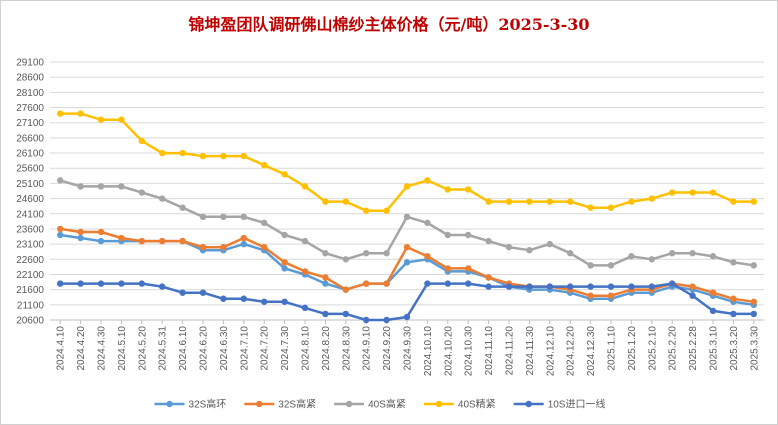 This screenshot has width=778, height=425. I want to click on x-tick-label: 2024.4.30, so click(102, 348).